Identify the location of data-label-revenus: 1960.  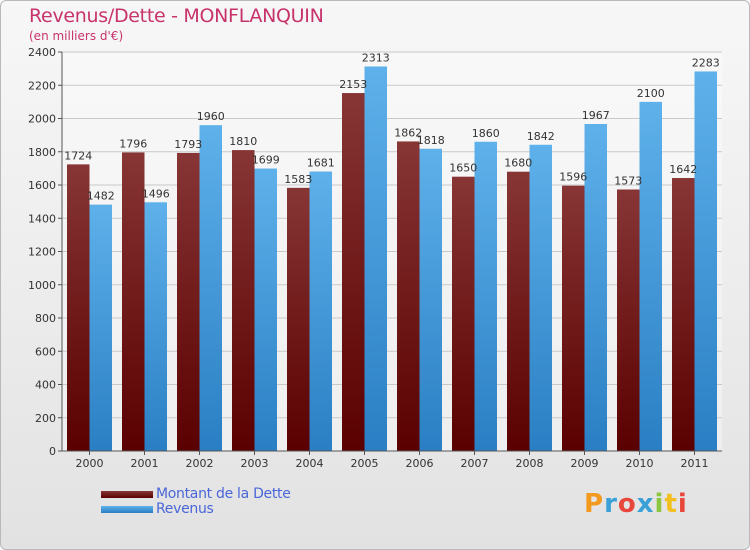
(211, 116).